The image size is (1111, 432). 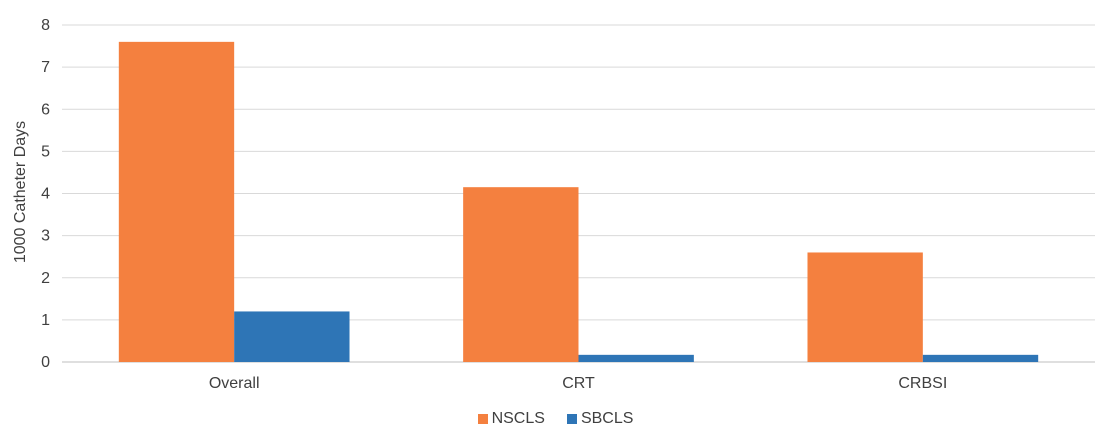 I want to click on y-tick-label: 0, so click(x=45, y=362).